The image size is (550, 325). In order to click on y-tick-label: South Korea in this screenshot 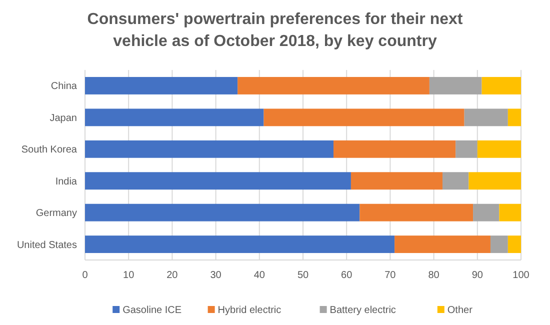, I will do `click(49, 150)`.